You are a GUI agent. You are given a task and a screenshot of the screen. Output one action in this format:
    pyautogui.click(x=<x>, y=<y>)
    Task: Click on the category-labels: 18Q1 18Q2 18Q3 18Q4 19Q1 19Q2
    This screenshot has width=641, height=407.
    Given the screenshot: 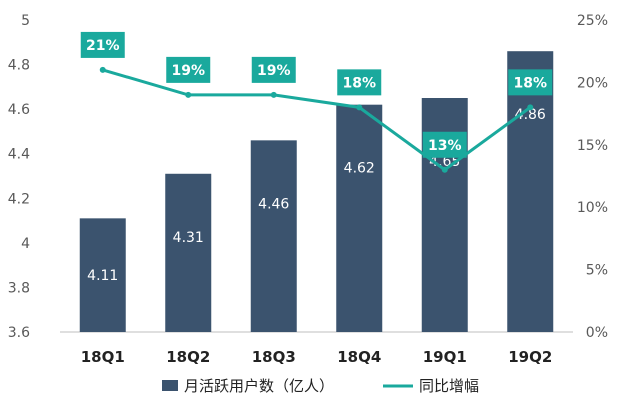 What is the action you would take?
    pyautogui.click(x=317, y=357)
    